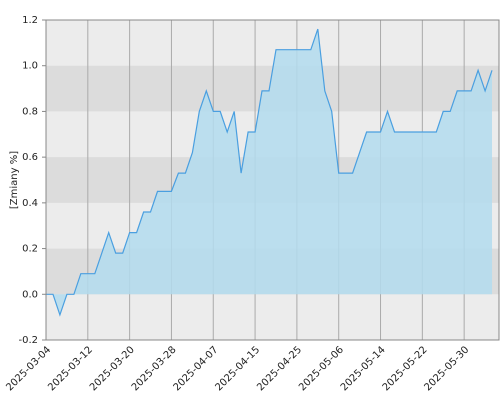 The width and height of the screenshot is (500, 400). What do you see at coordinates (30, 157) in the screenshot?
I see `y-tick-label: 0.6` at bounding box center [30, 157].